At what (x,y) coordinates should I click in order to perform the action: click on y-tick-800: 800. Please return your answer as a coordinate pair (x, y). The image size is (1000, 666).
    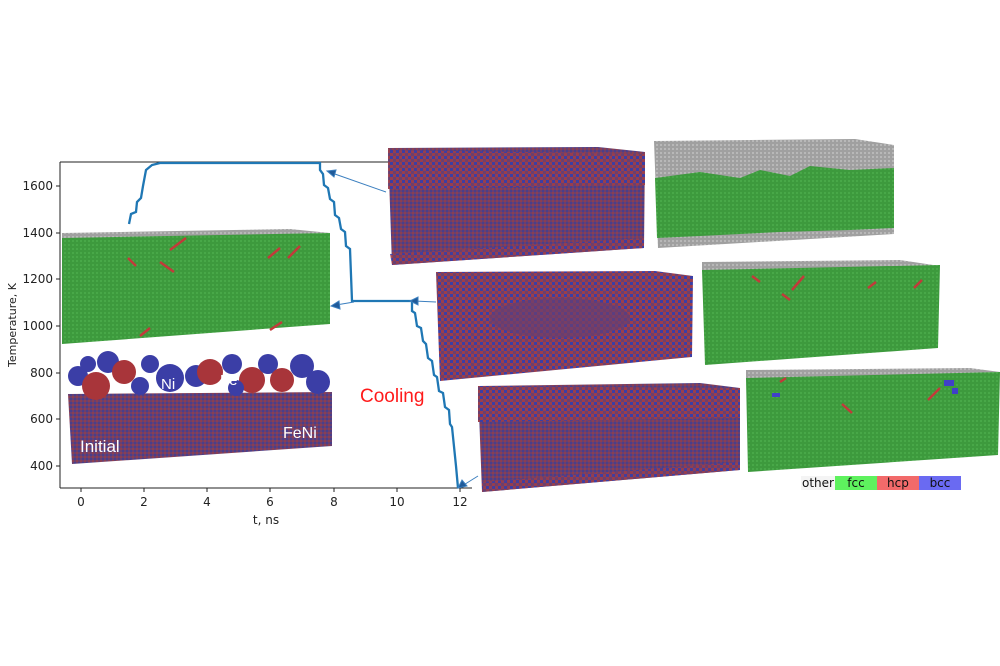
    Looking at the image, I should click on (41, 373).